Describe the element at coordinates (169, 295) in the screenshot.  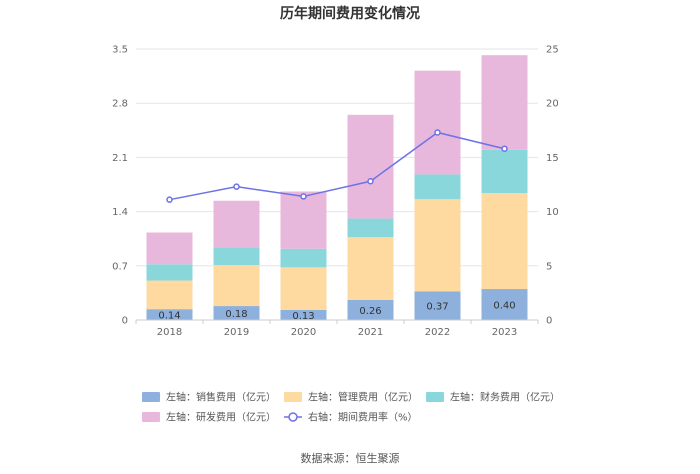
I see `bar-segment-2-2018` at that location.